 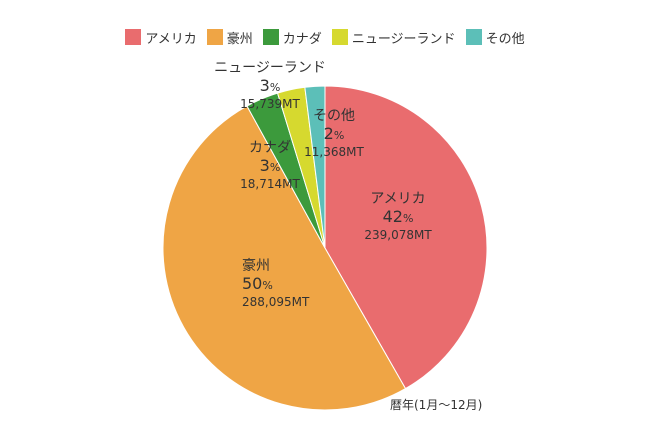 I want to click on legend-label: 豪州, so click(x=239, y=39).